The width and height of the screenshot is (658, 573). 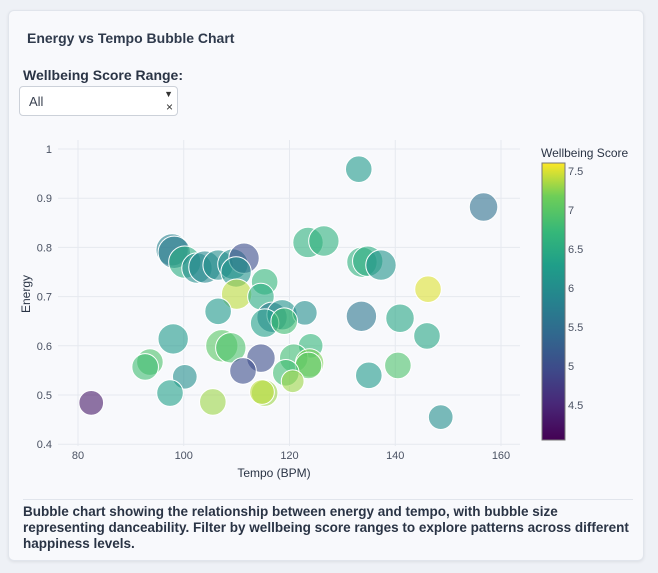 I want to click on colorbar, so click(x=553, y=301).